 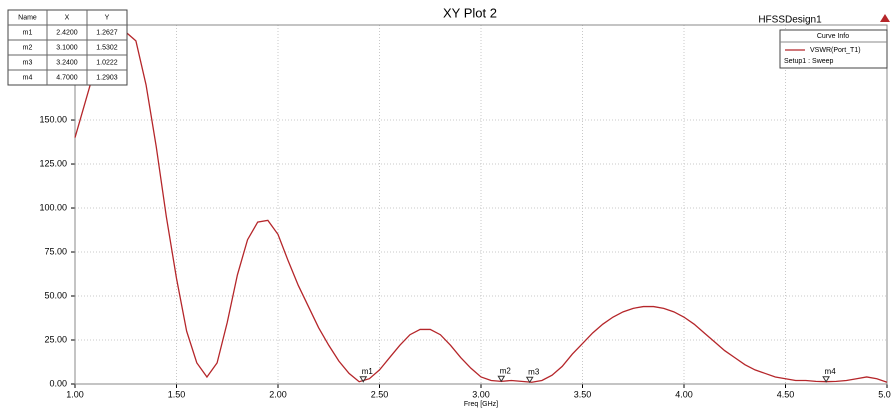 What do you see at coordinates (67, 17) in the screenshot?
I see `table-header: X` at bounding box center [67, 17].